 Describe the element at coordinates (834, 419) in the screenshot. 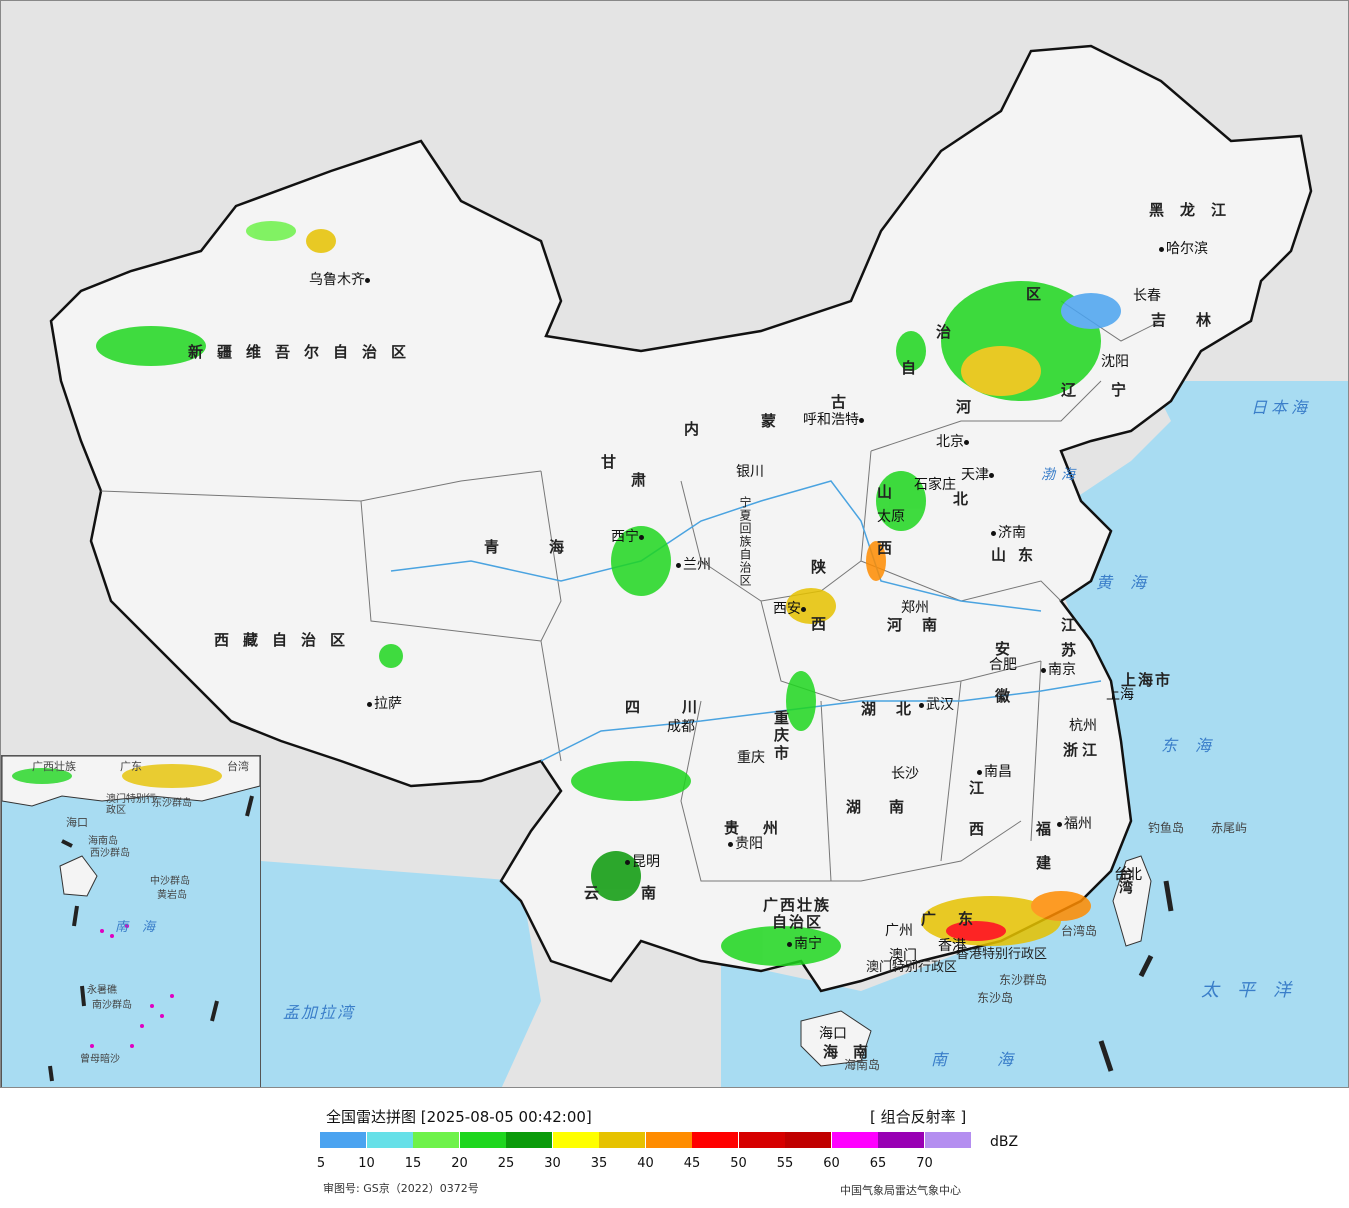

I see `city-hohhot: 呼和浩特` at that location.